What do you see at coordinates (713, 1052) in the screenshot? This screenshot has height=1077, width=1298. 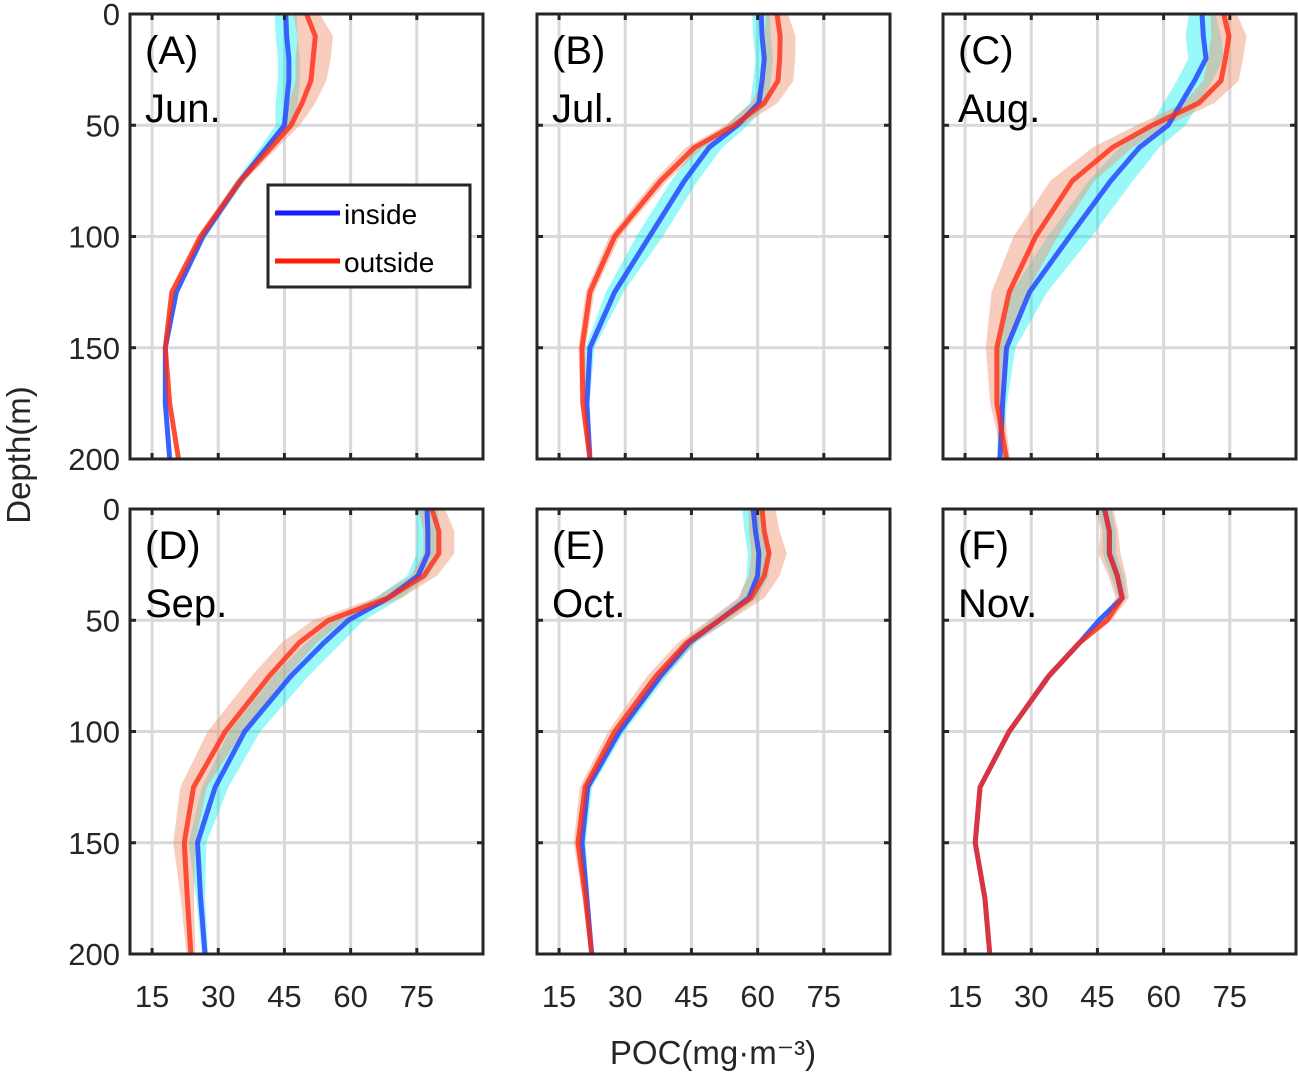 I see `x-axis-label: POC(mg·m⁻³)` at bounding box center [713, 1052].